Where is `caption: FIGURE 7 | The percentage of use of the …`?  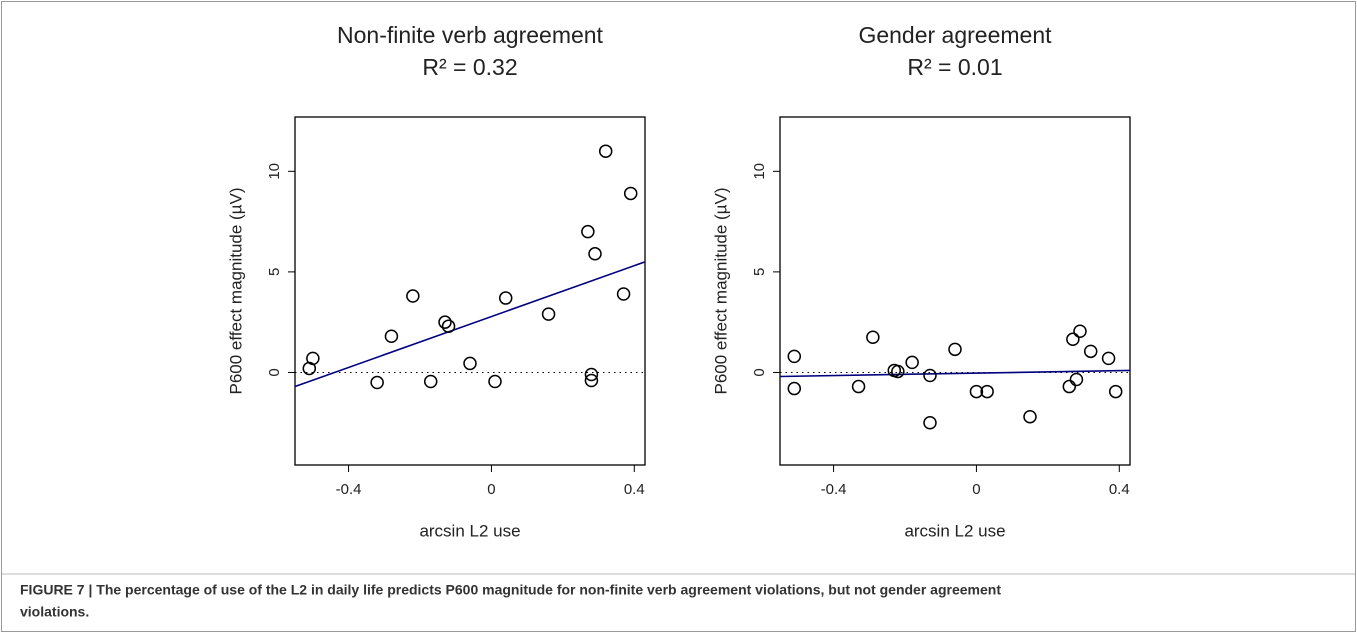
caption: FIGURE 7 | The percentage of use of the … is located at coordinates (510, 590).